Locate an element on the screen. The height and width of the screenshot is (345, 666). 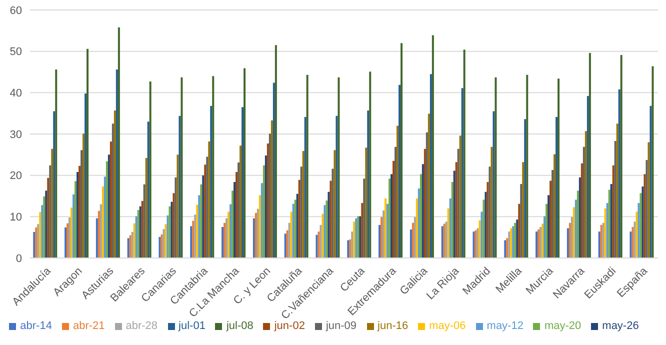
y-tick-label: 10 is located at coordinates (16, 218).